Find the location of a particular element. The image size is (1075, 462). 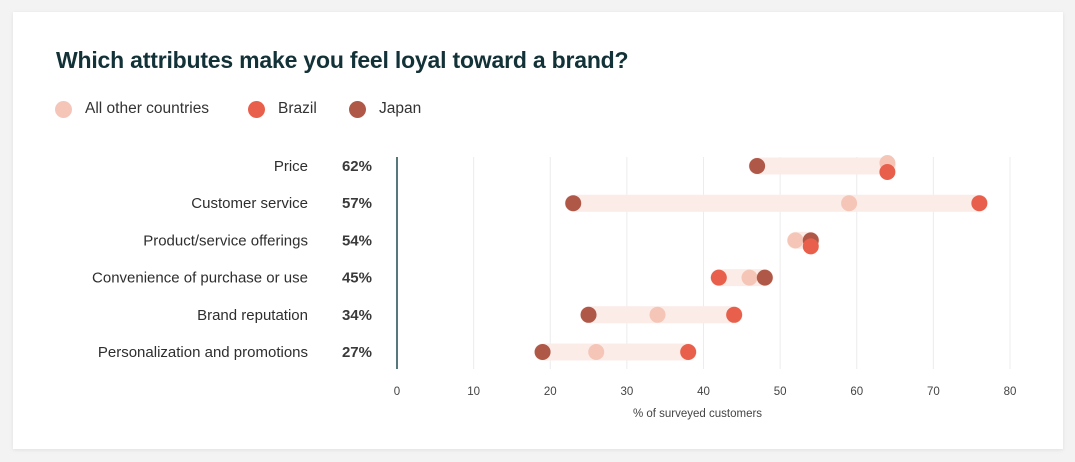

dot-all-other-countries-personalization-and-promotions is located at coordinates (596, 352).